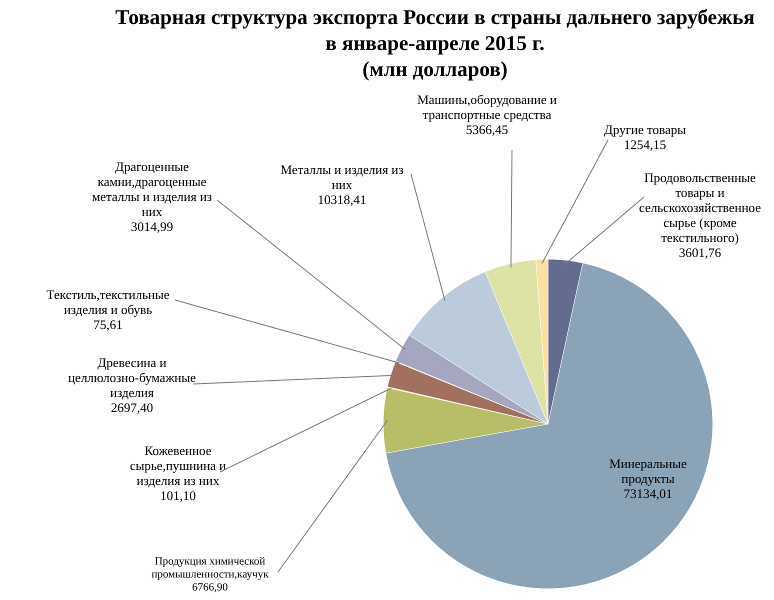 The height and width of the screenshot is (600, 774). What do you see at coordinates (178, 495) in the screenshot?
I see `data-label: 101,10` at bounding box center [178, 495].